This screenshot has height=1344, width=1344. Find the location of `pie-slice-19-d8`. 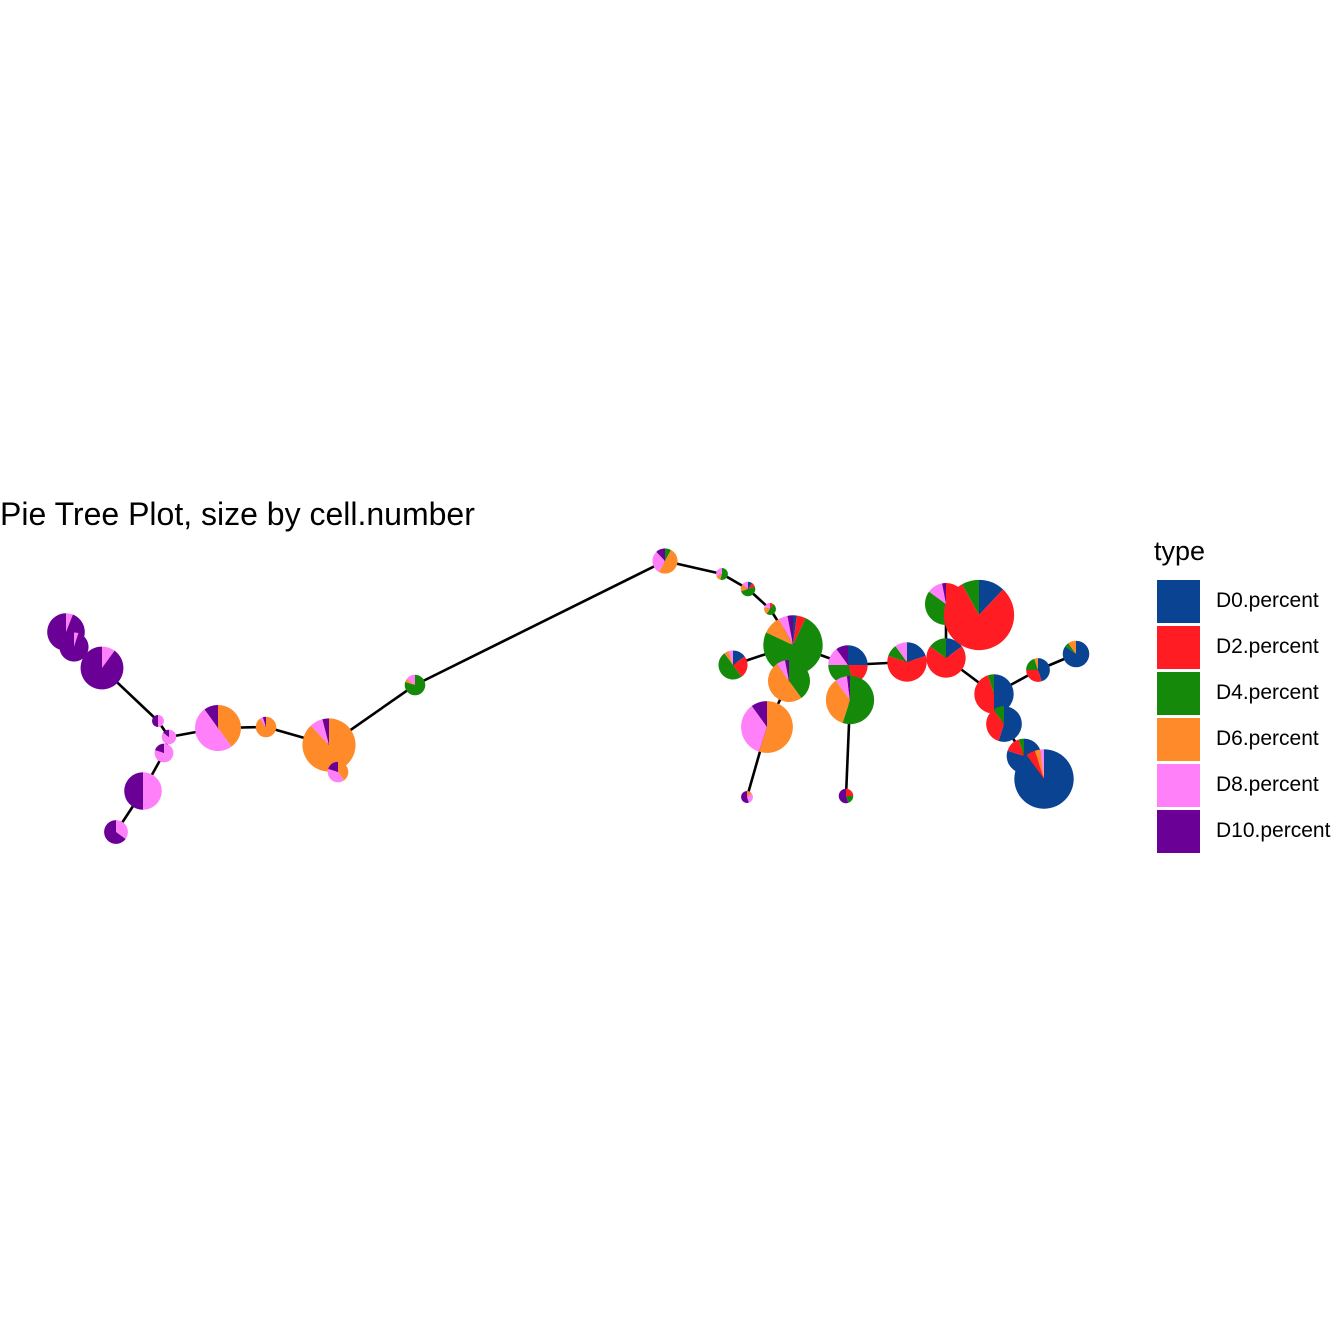

pie-slice-19-d8 is located at coordinates (730, 657).